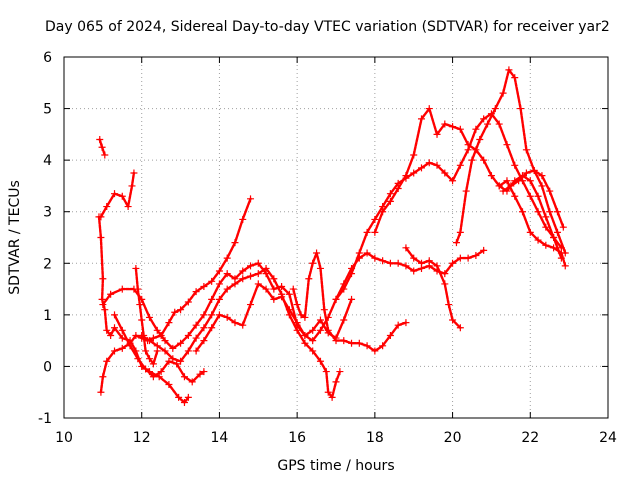 The width and height of the screenshot is (640, 480). What do you see at coordinates (15, 237) in the screenshot?
I see `y-axis-label: SDTVAR / TECUs` at bounding box center [15, 237].